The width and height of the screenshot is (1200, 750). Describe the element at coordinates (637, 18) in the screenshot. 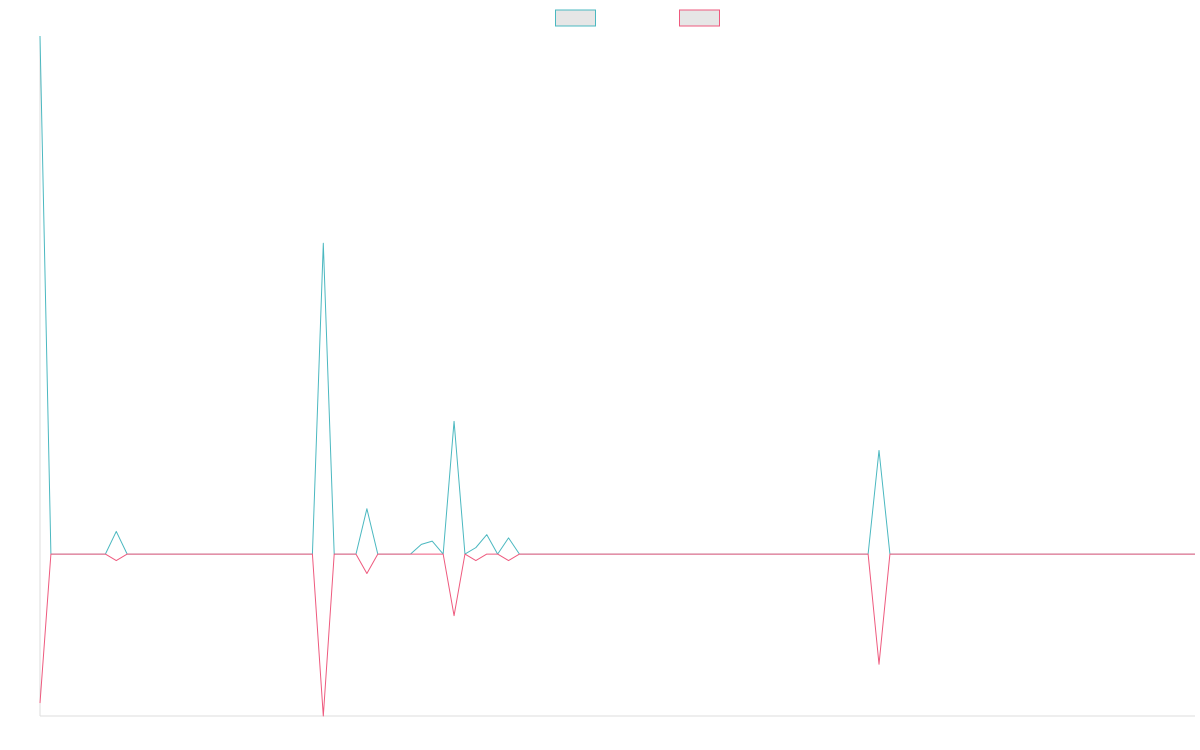

I see `chart-legend` at that location.